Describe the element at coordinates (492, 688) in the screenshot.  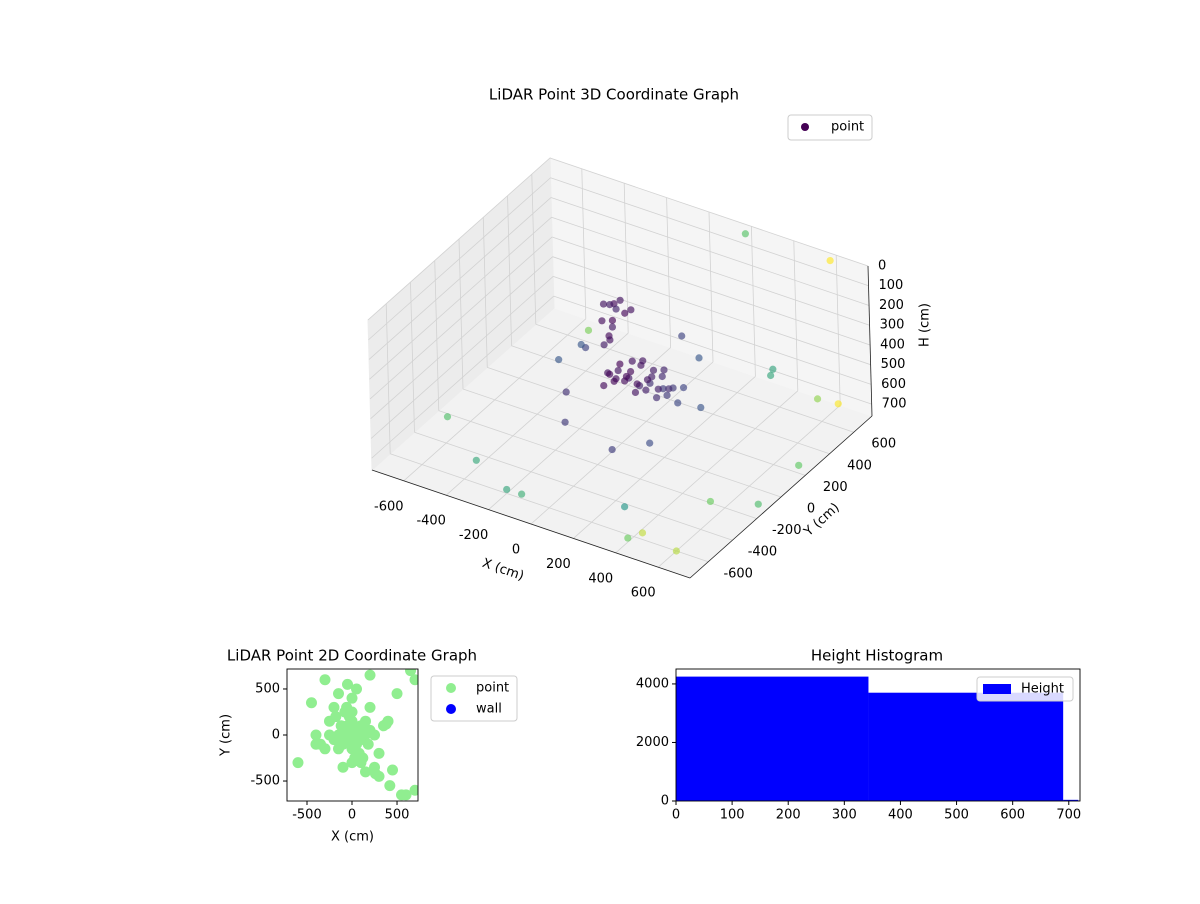
I see `legend-label: point` at that location.